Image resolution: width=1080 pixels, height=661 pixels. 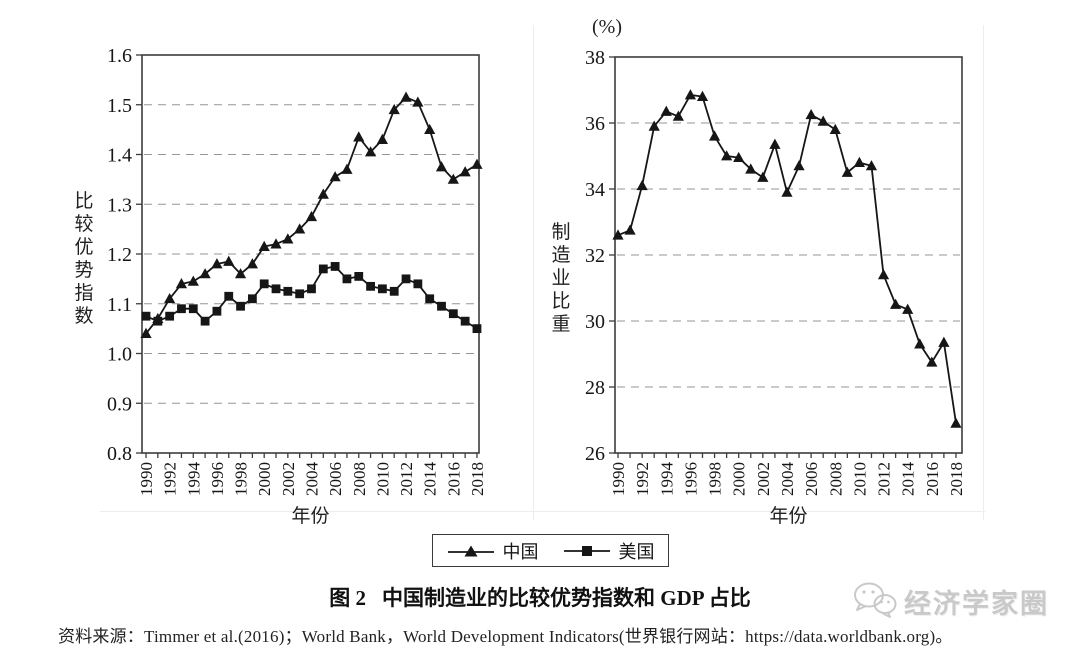 What do you see at coordinates (348, 598) in the screenshot?
I see `figure-number: 图 2` at bounding box center [348, 598].